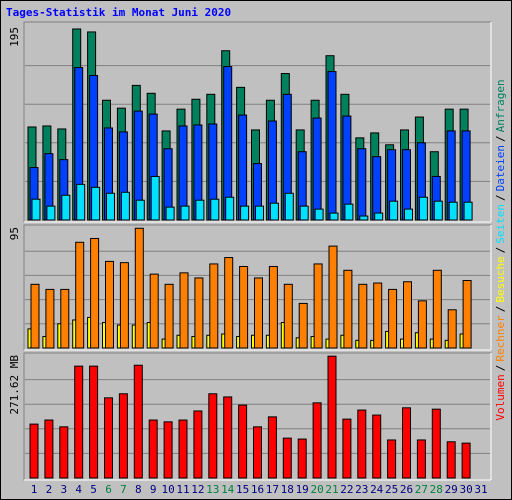 The height and width of the screenshot is (500, 512). What do you see at coordinates (49, 489) in the screenshot?
I see `x-tick-label: 2` at bounding box center [49, 489].